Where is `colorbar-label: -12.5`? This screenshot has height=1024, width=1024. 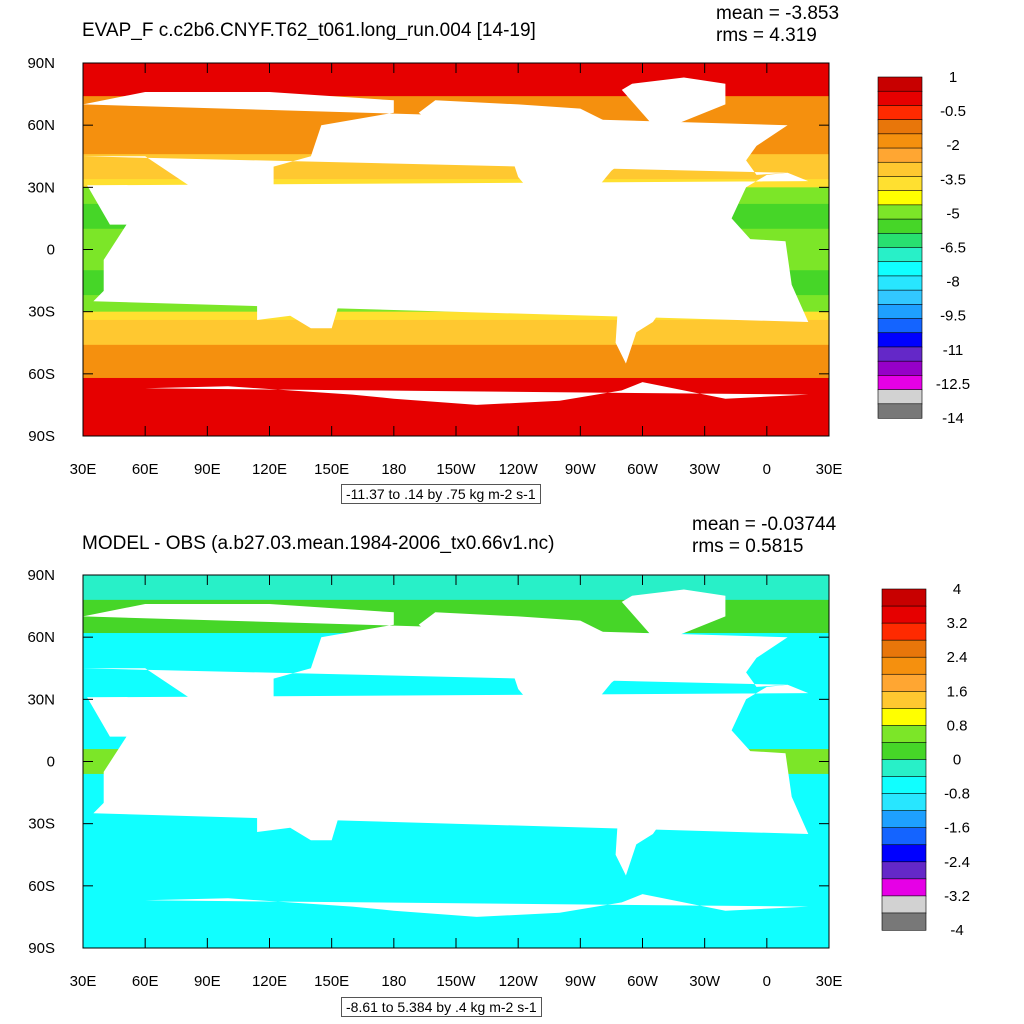 colorbar-label: -12.5 is located at coordinates (953, 384).